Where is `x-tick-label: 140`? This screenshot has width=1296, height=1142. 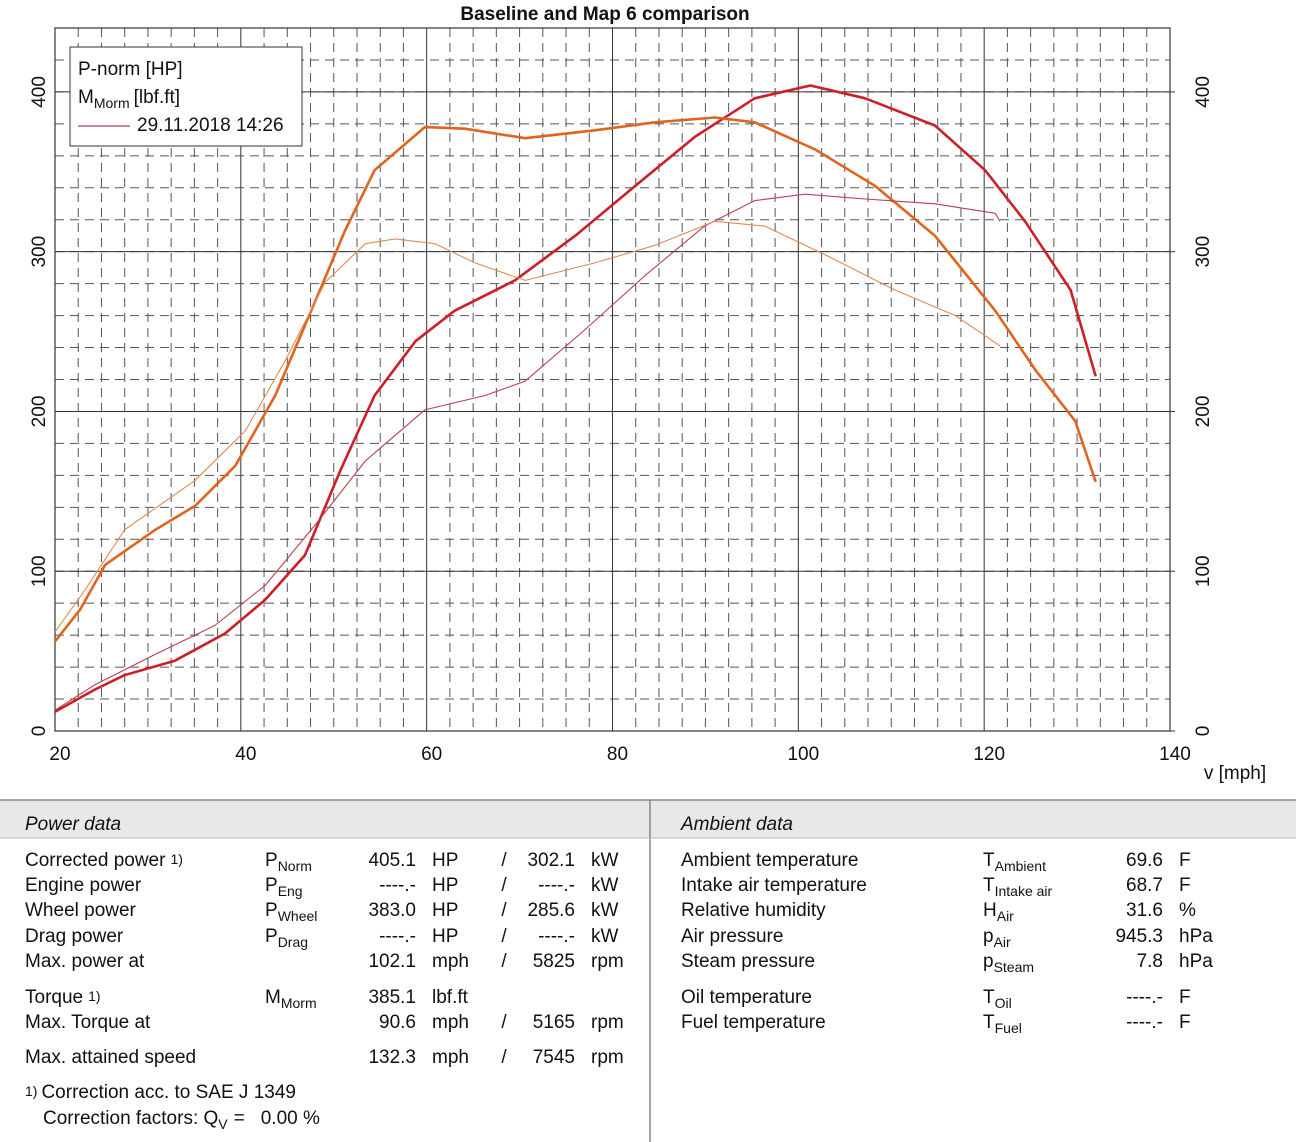 x-tick-label: 140 is located at coordinates (1175, 754).